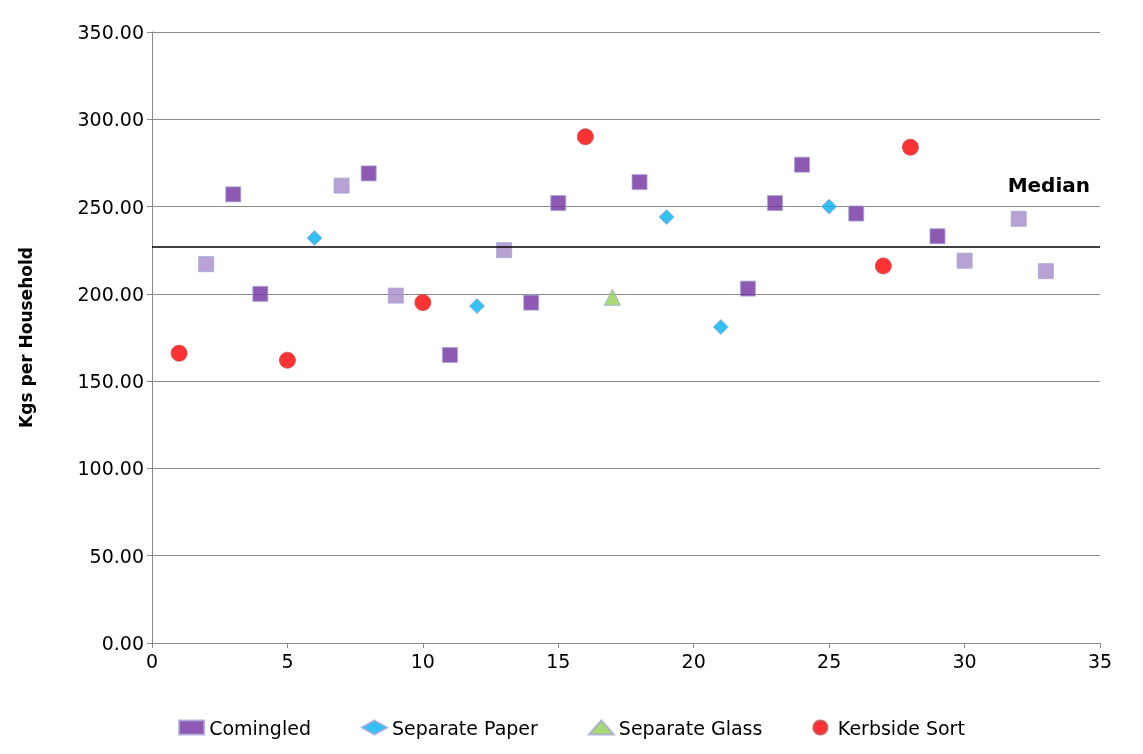  What do you see at coordinates (116, 555) in the screenshot?
I see `y-tick-label: 50.00` at bounding box center [116, 555].